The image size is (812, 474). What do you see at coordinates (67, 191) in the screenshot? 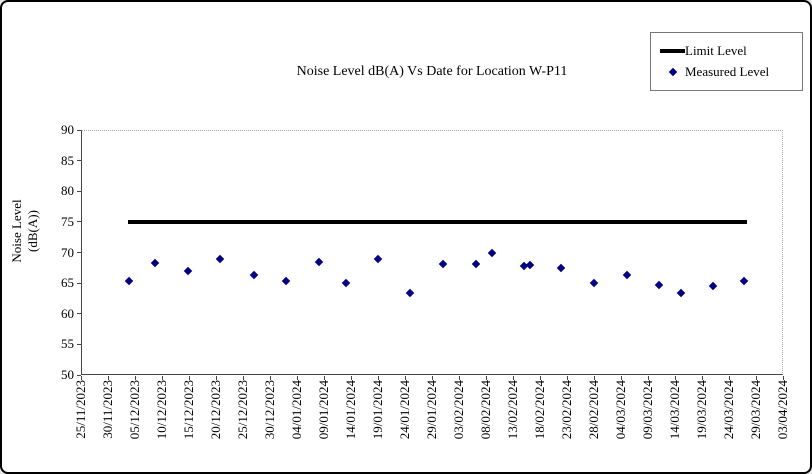
I see `y-tick-label: 80` at bounding box center [67, 191].